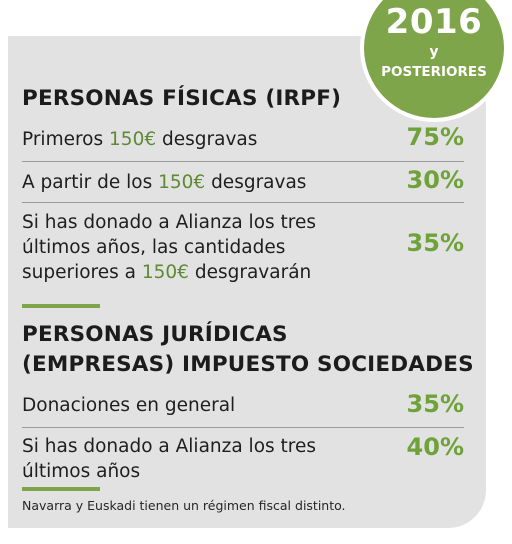 This screenshot has width=512, height=544. Describe the element at coordinates (435, 137) in the screenshot. I see `individuals-row-1-percent: 75%` at that location.